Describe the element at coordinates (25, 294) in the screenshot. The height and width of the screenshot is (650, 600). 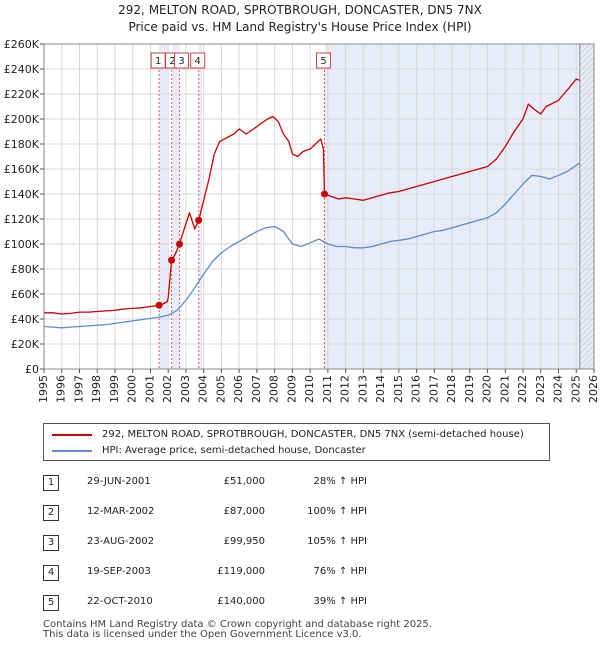
I see `y-tick-label: £60K` at that location.